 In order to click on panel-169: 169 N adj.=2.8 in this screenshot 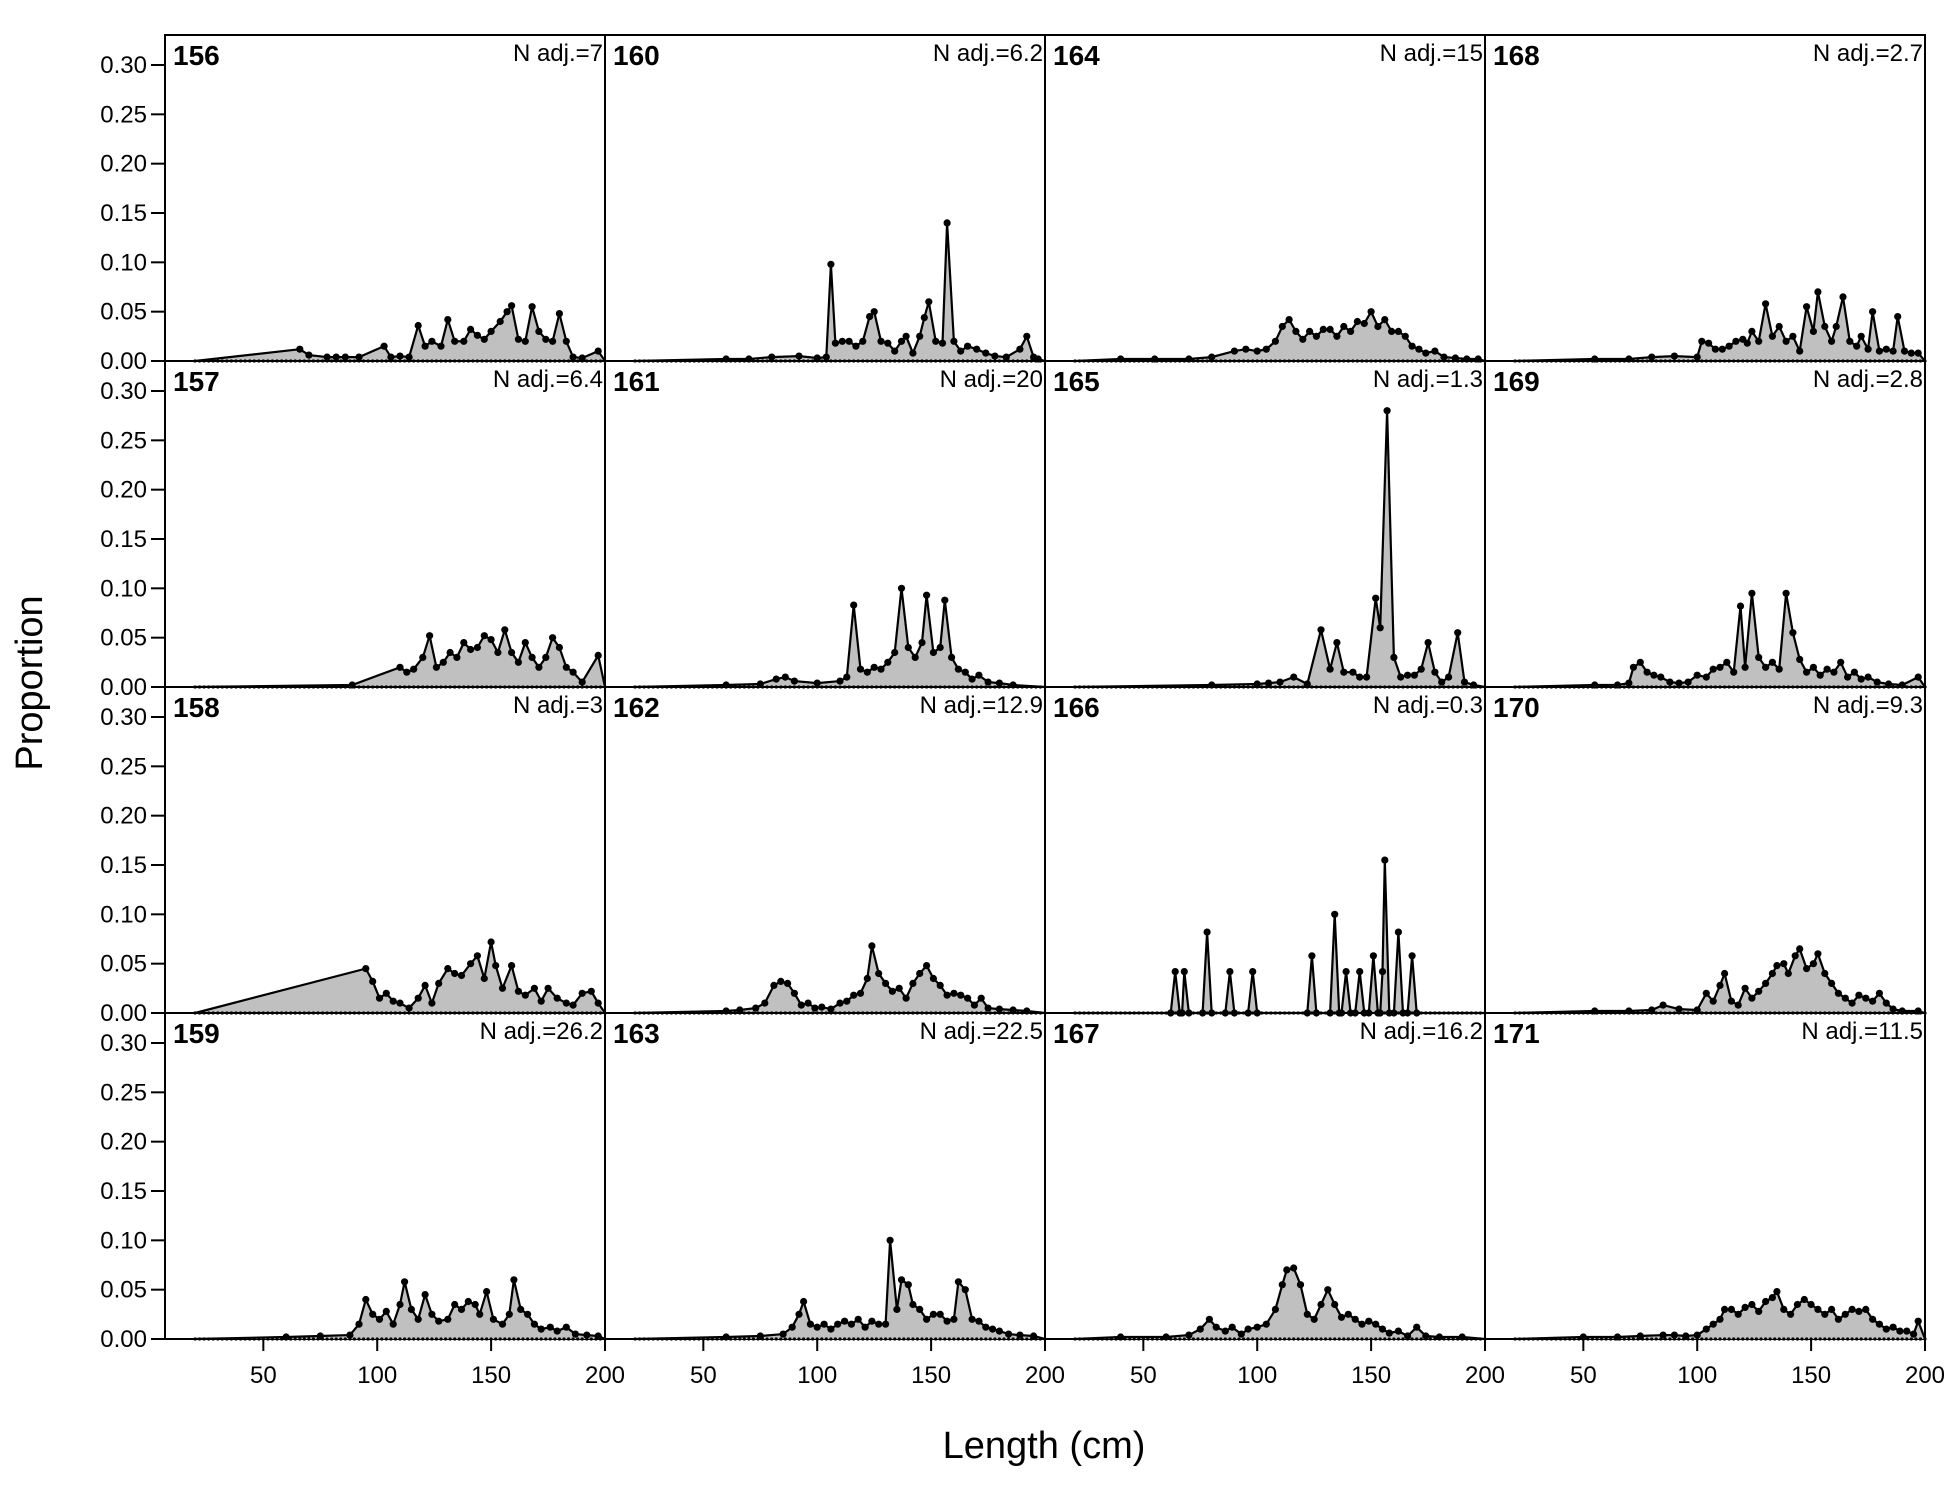, I will do `click(1705, 524)`.